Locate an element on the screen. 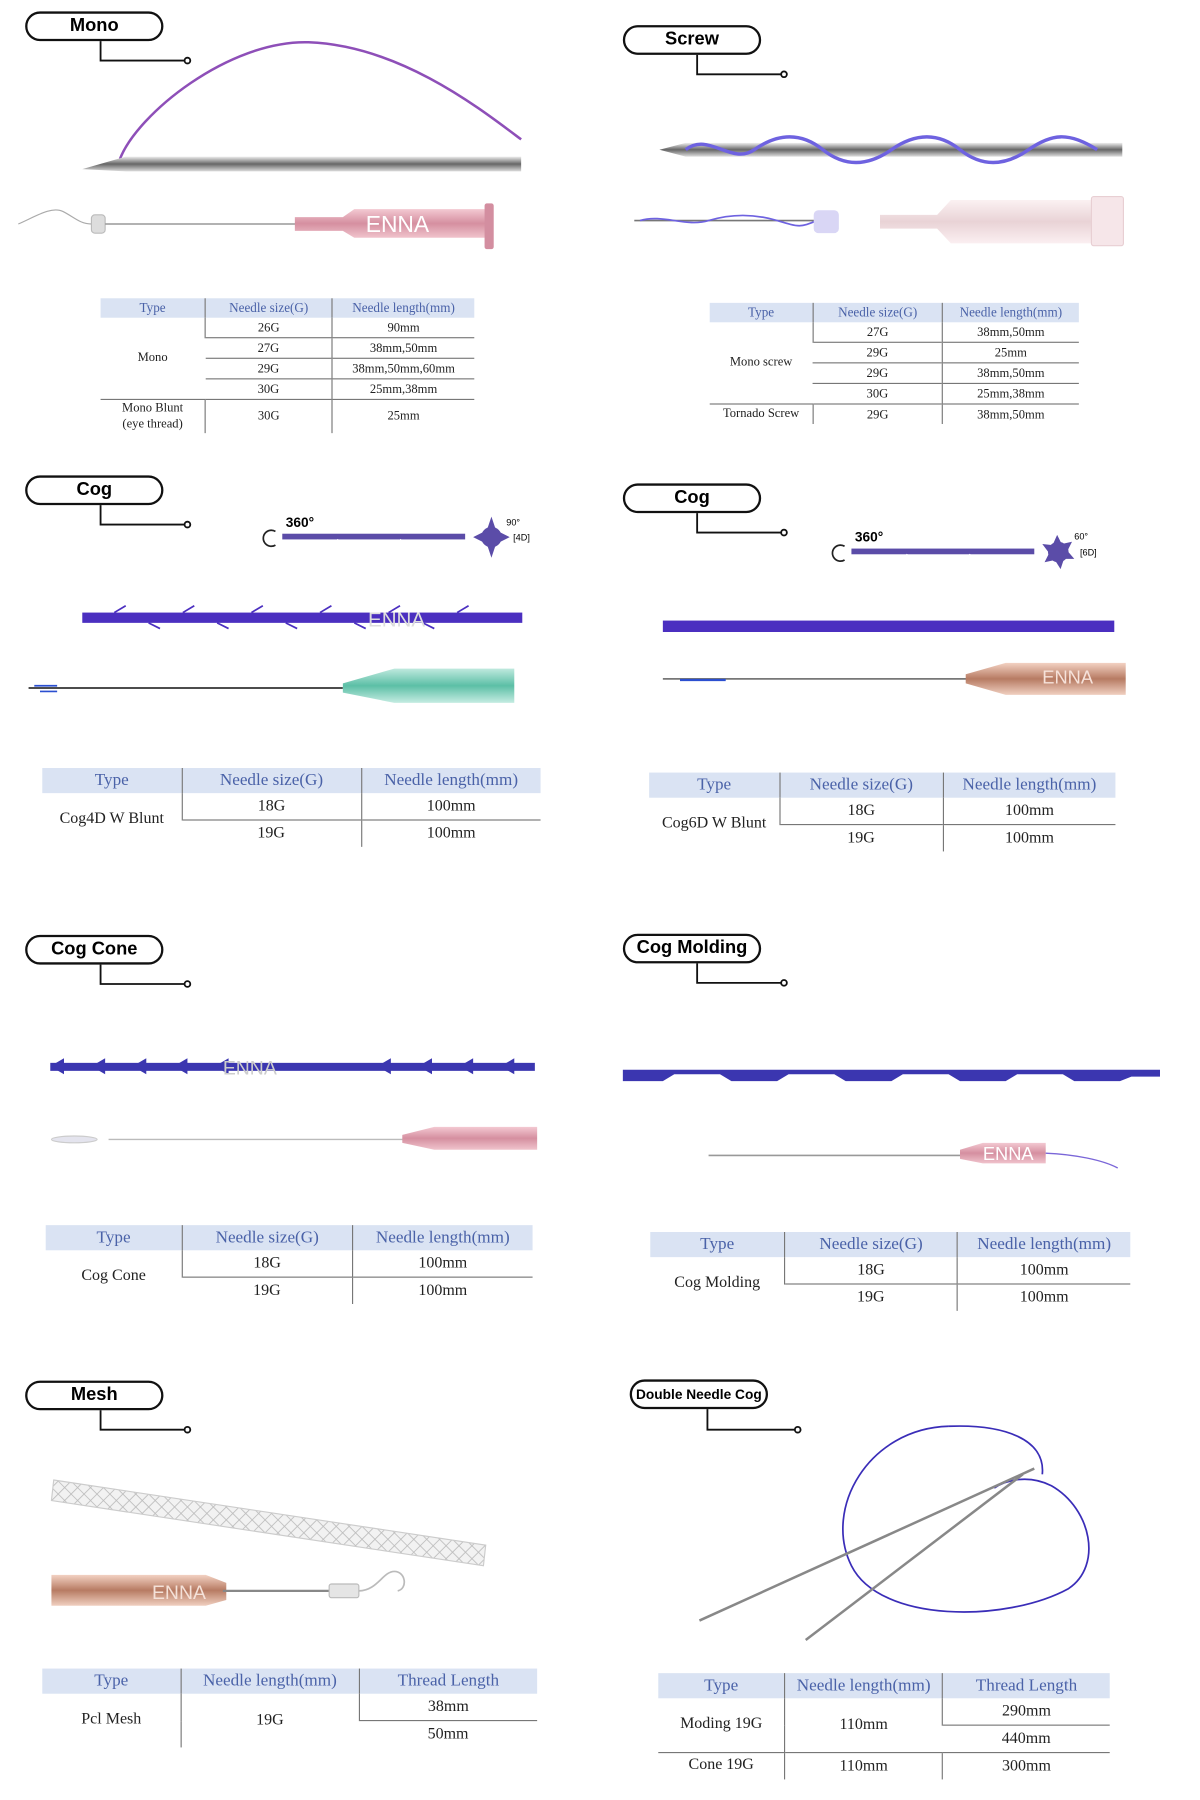  label-mono: Mono is located at coordinates (94, 26).